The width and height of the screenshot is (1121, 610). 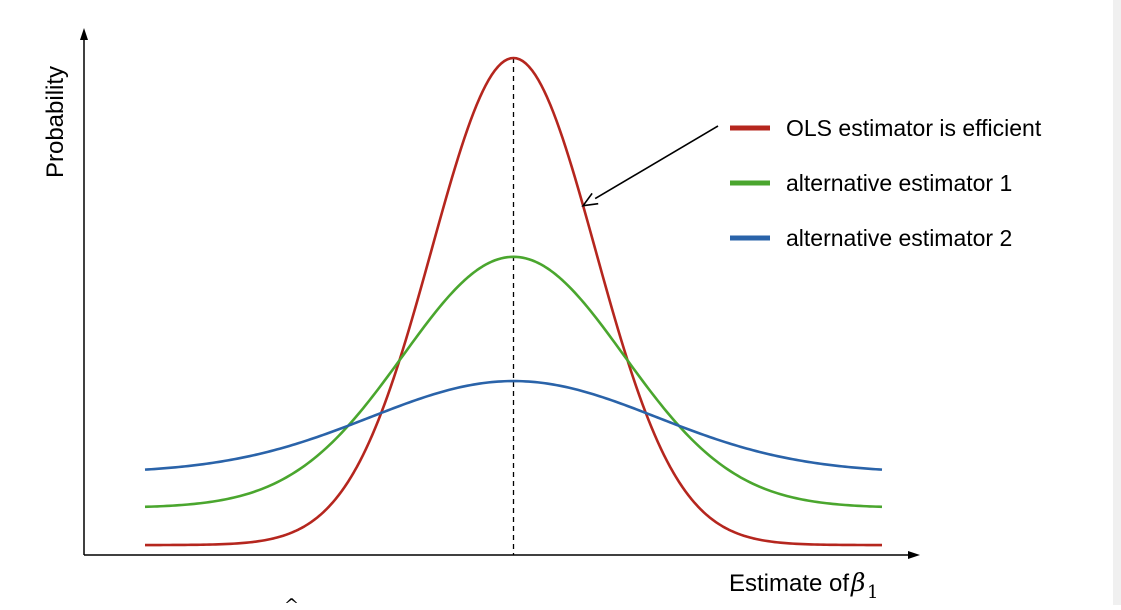 What do you see at coordinates (1117, 302) in the screenshot?
I see `right-margin-band` at bounding box center [1117, 302].